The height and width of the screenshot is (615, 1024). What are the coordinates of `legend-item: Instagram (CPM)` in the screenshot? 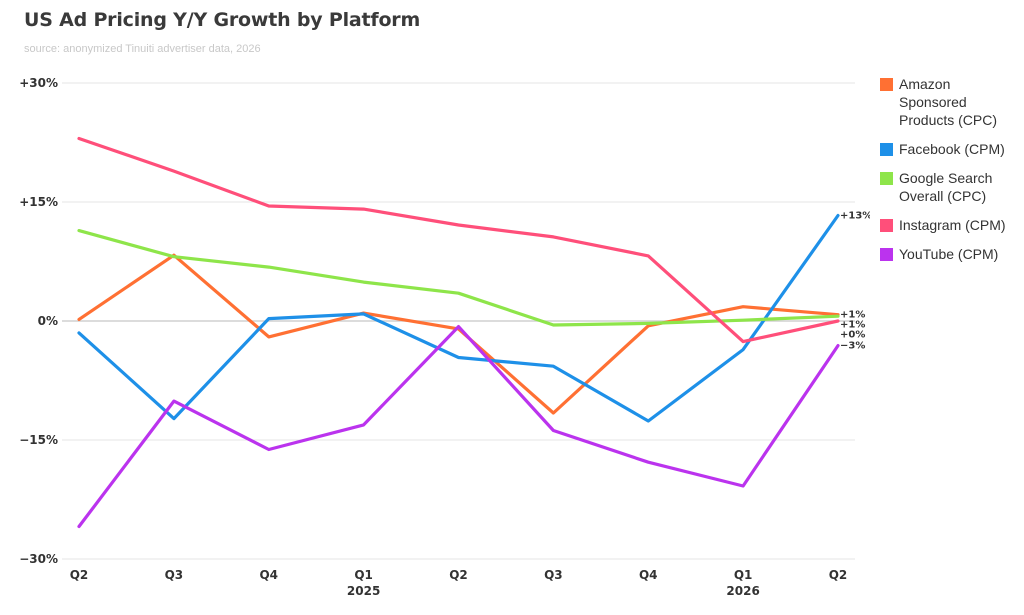 It's located at (950, 225).